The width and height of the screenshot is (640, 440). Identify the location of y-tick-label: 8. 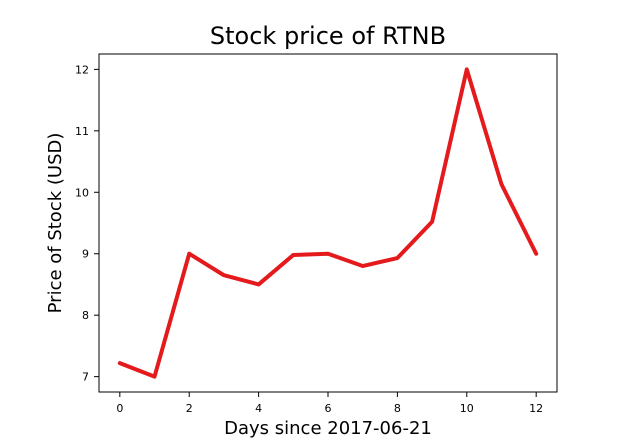
(85, 315).